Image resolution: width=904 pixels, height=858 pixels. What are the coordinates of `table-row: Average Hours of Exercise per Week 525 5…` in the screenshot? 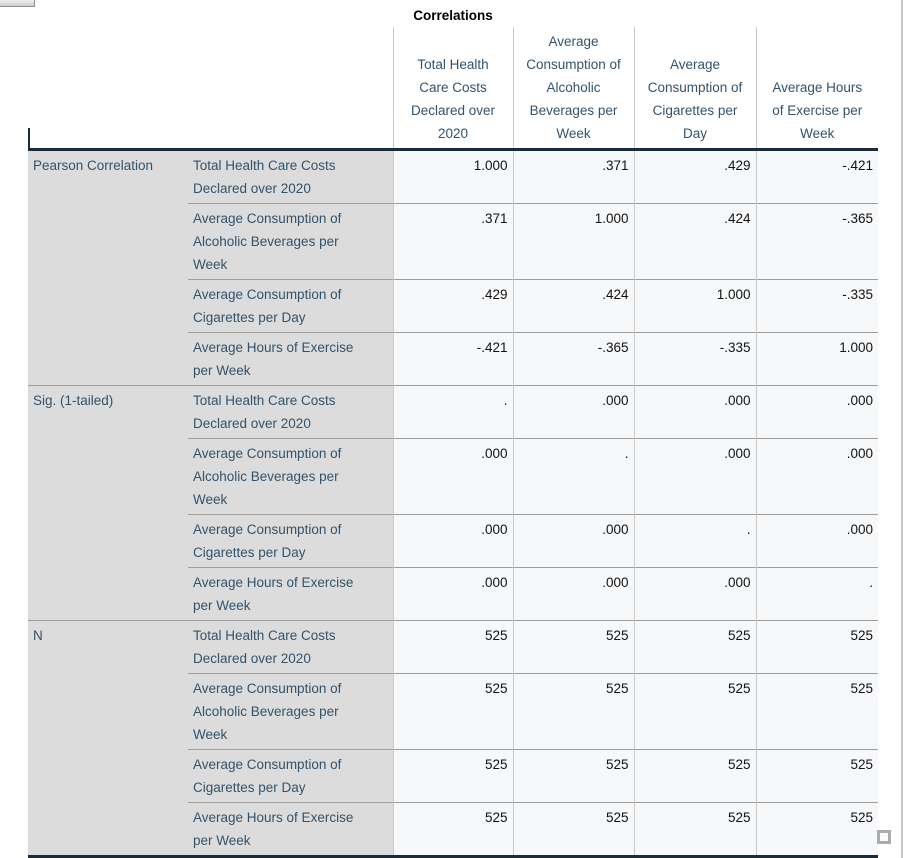 It's located at (453, 829).